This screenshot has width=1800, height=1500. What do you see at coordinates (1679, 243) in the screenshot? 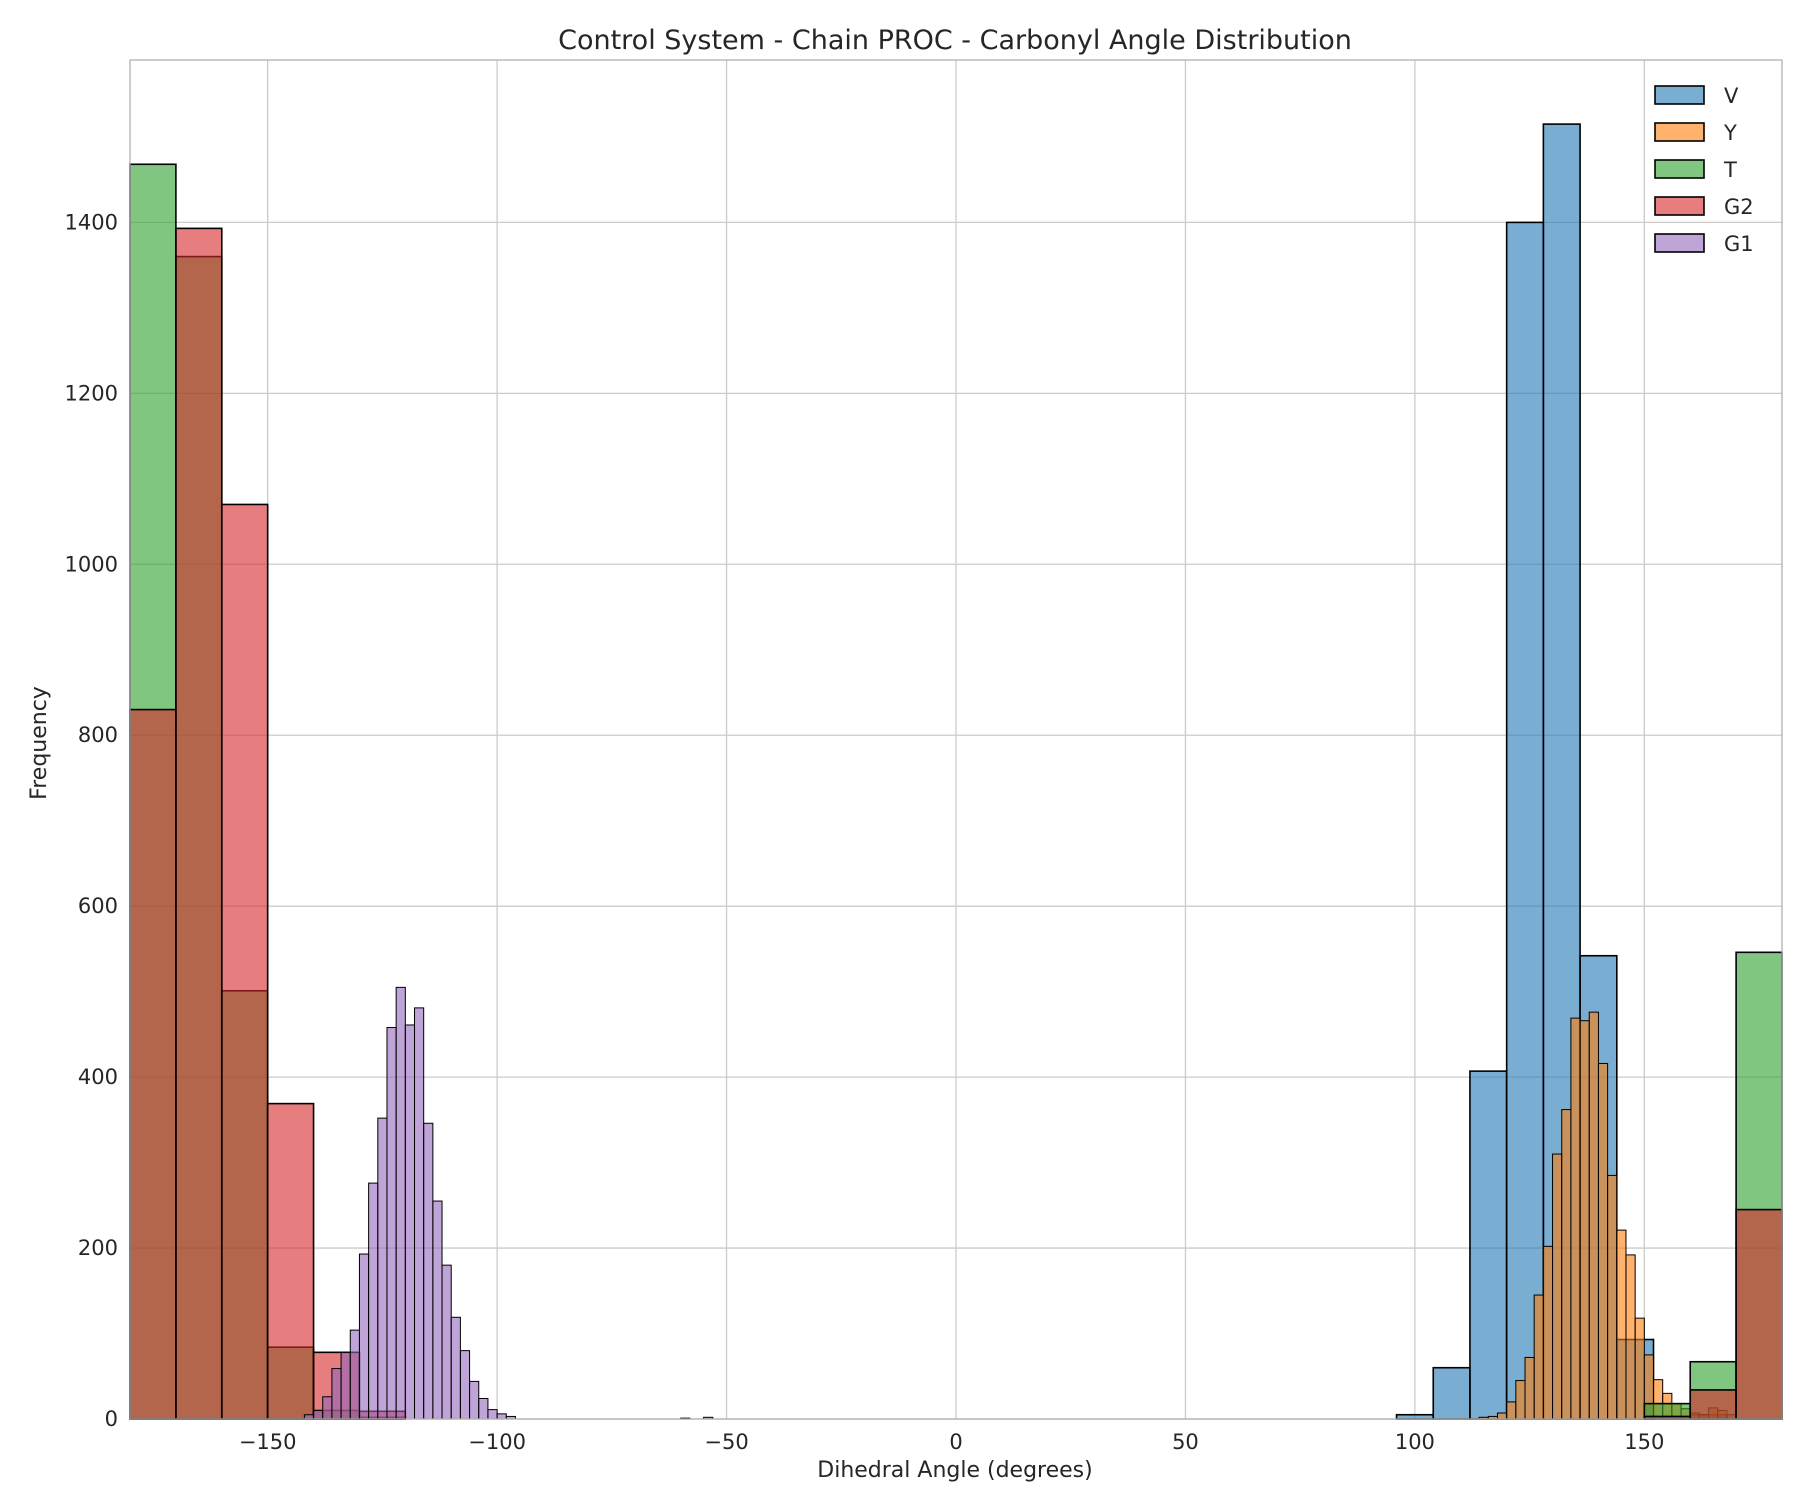
I see `legend-swatch-G1` at bounding box center [1679, 243].